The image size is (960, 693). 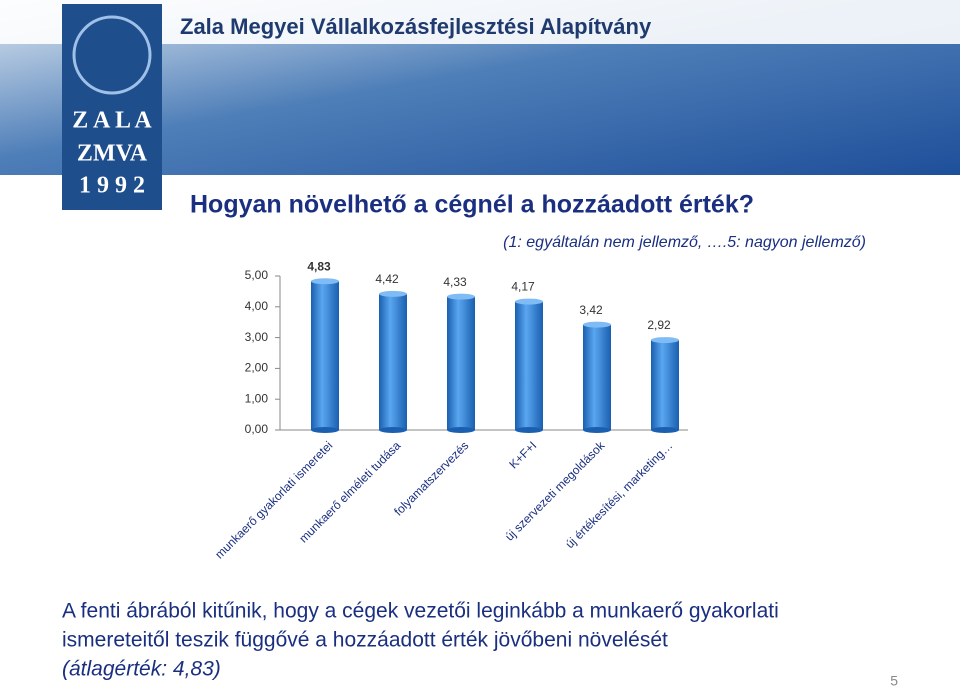 What do you see at coordinates (257, 368) in the screenshot?
I see `y-tick-label: 2,00` at bounding box center [257, 368].